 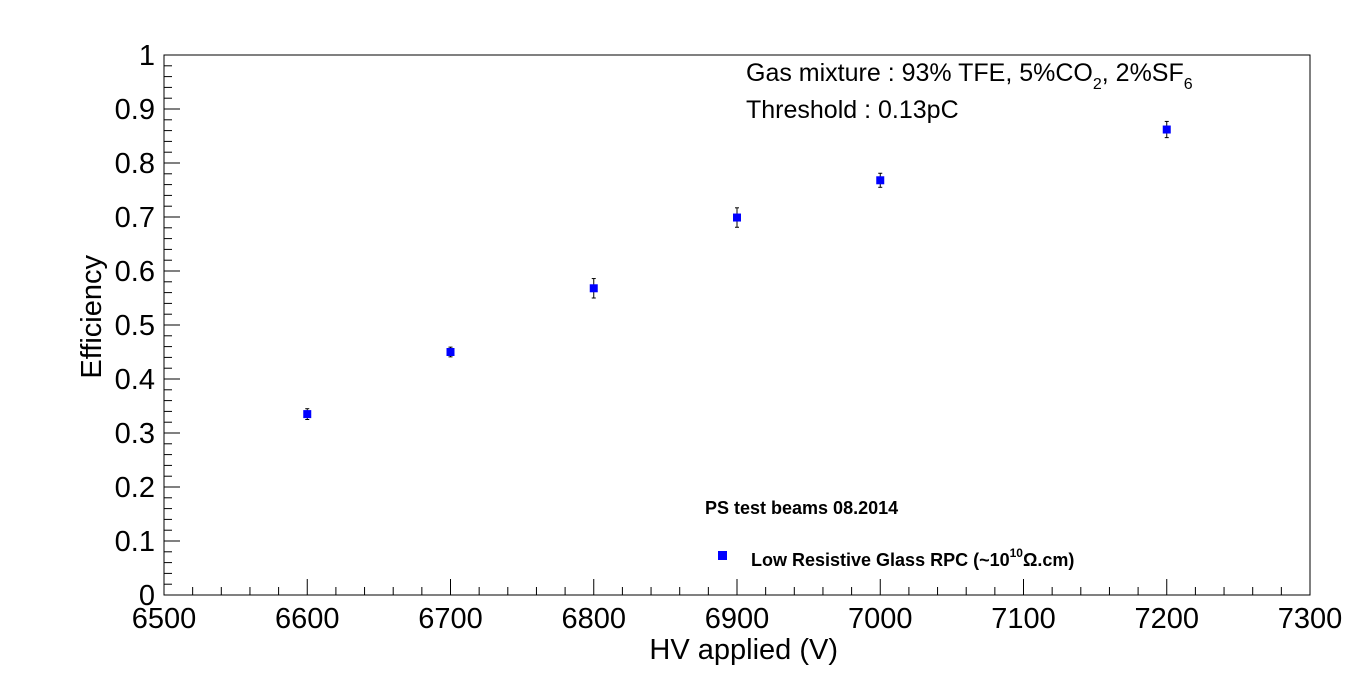 What do you see at coordinates (1048, 560) in the screenshot?
I see `legend-unit: Ω.cm)` at bounding box center [1048, 560].